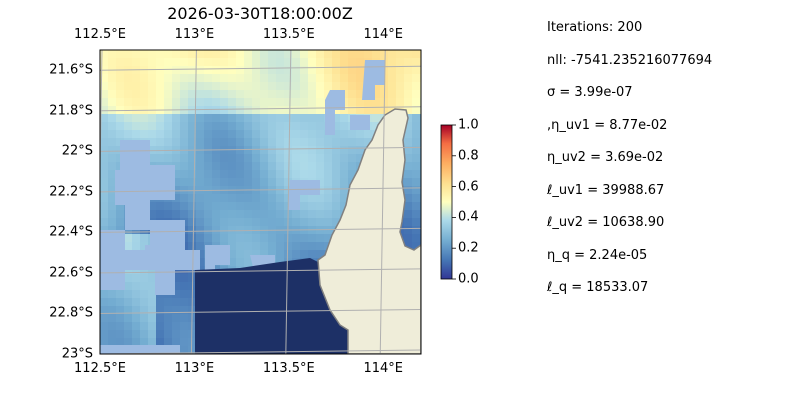 The width and height of the screenshot is (800, 400). Describe the element at coordinates (605, 157) in the screenshot. I see `stat-eta-uv2: η_uv2 = 3.69e-02` at that location.